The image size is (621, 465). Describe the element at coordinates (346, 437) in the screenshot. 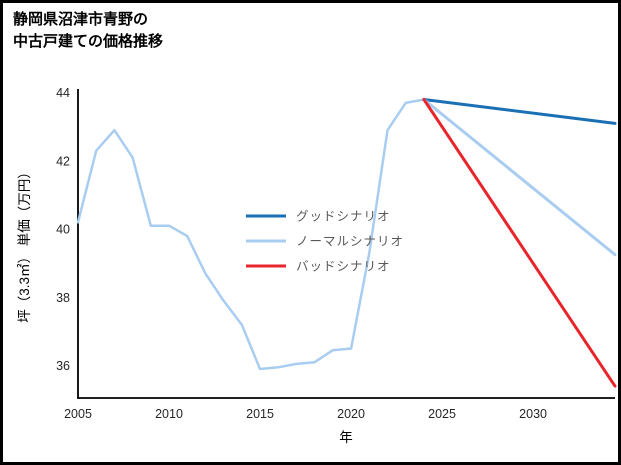

I see `x-axis-label: 年` at that location.